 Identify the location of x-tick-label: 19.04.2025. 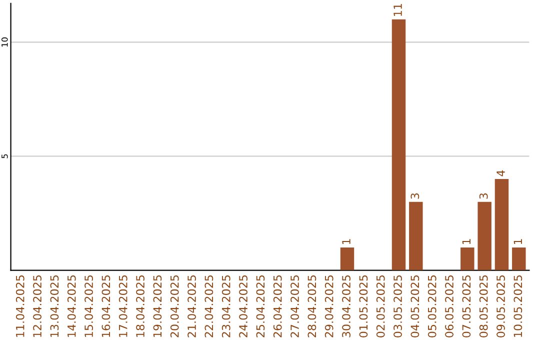
(157, 306).